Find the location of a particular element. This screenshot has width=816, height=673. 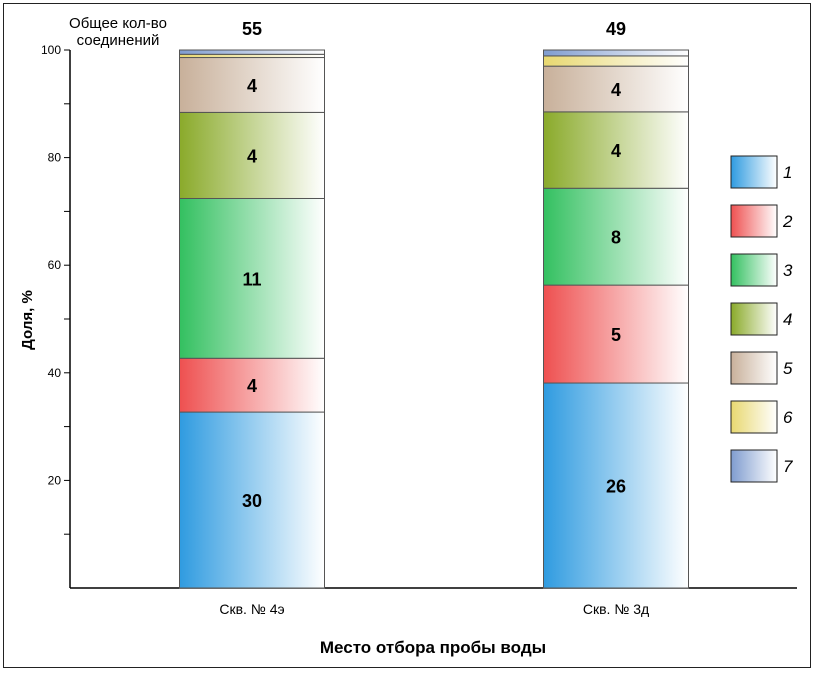

segment-label: 11 is located at coordinates (251, 279).